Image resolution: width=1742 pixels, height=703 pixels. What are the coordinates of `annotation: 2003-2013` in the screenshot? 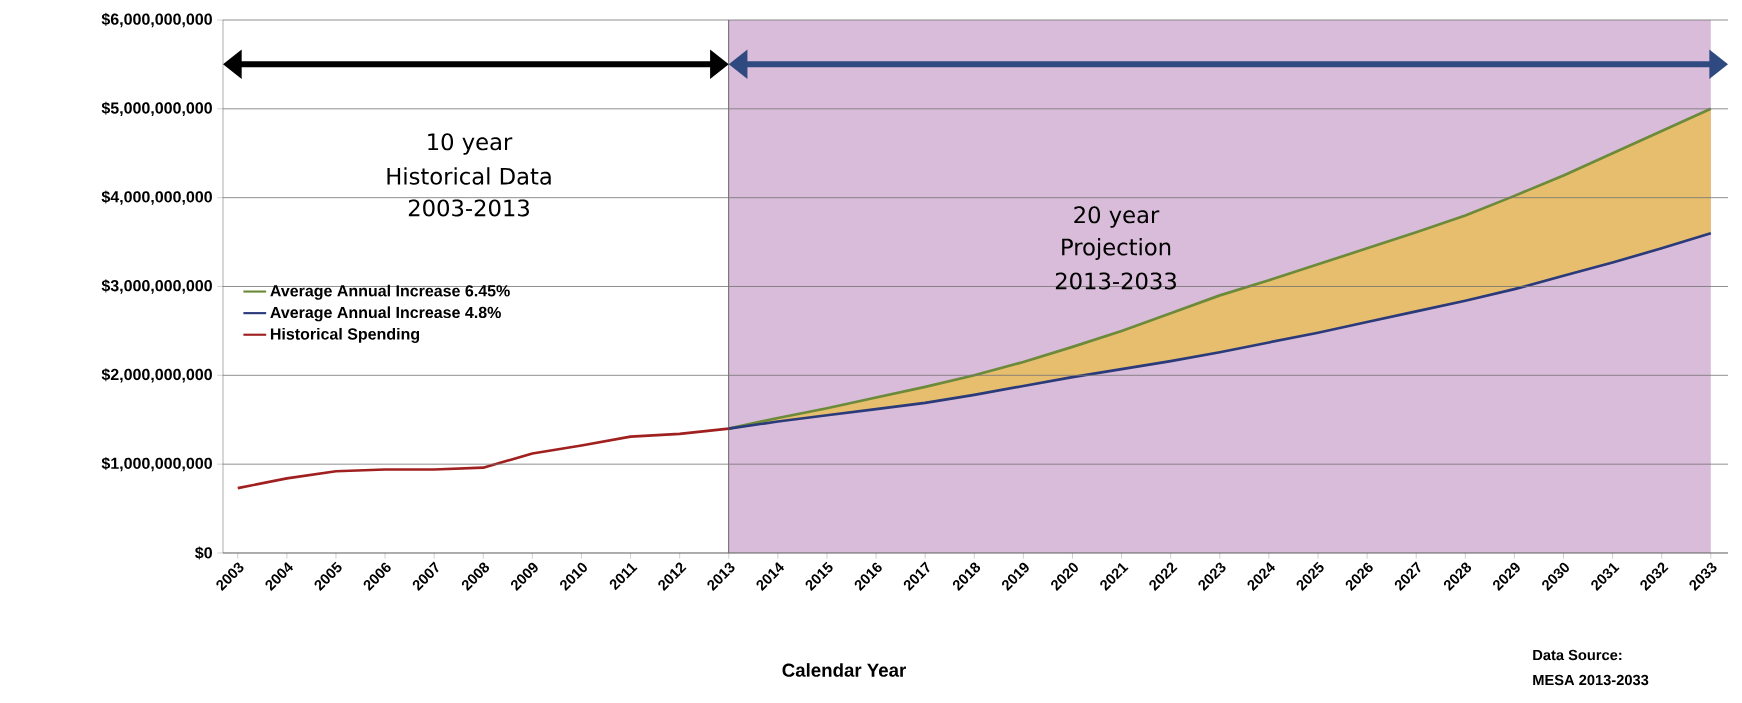 It's located at (468, 208).